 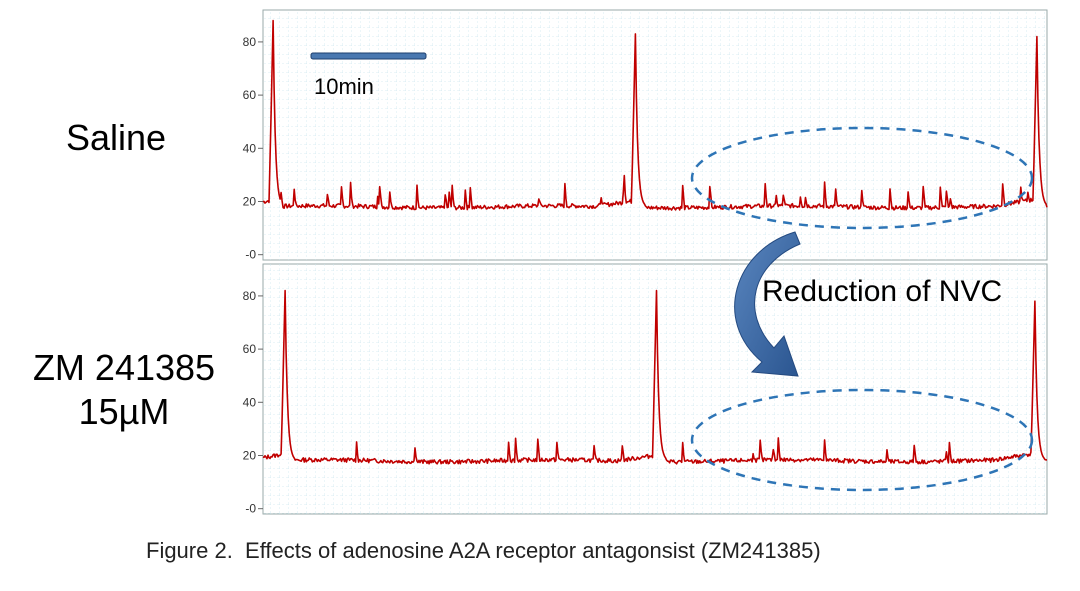 I want to click on zm-y-tick-label: 80, so click(x=250, y=296).